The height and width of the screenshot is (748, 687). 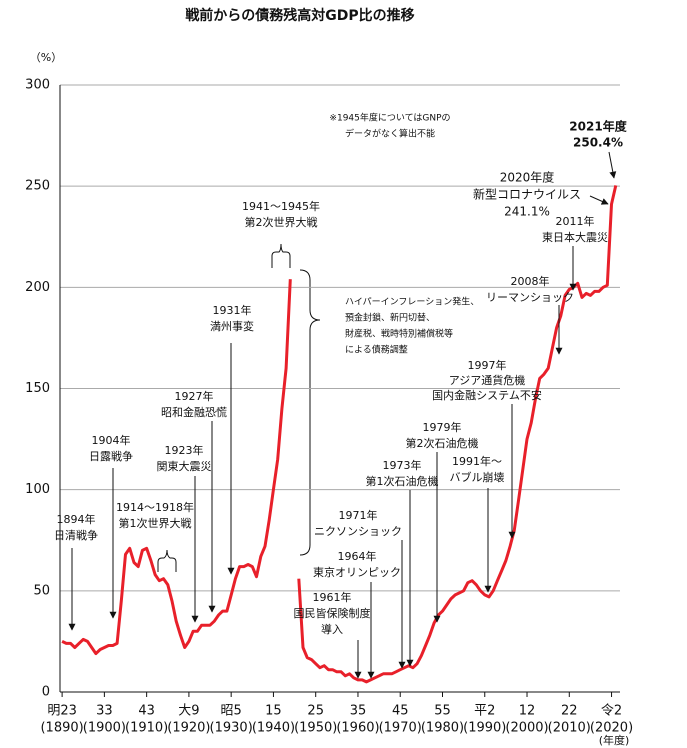 I want to click on y-tick-label: 200, so click(x=37, y=287).